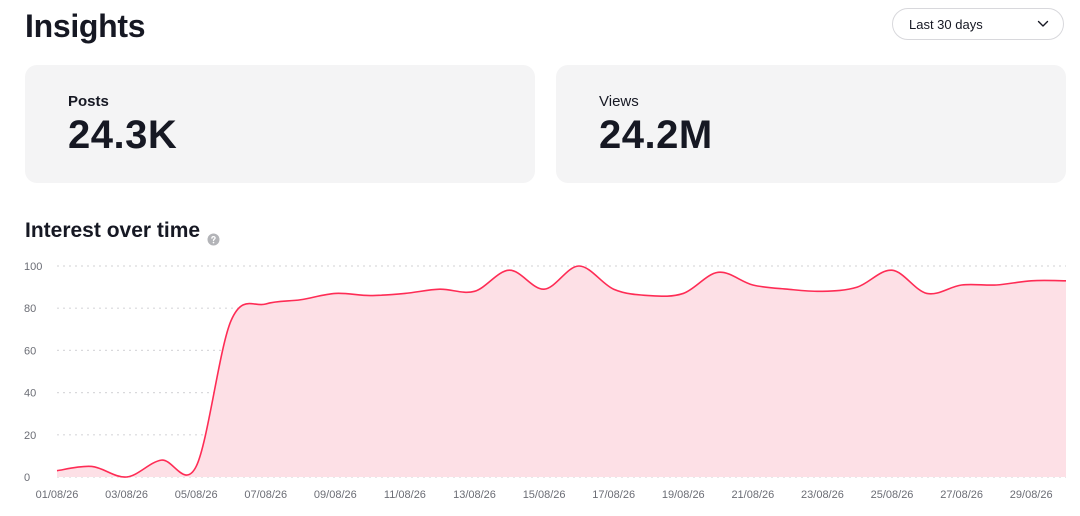 This screenshot has width=1080, height=516. I want to click on x-tick-label: 21/08/26, so click(752, 495).